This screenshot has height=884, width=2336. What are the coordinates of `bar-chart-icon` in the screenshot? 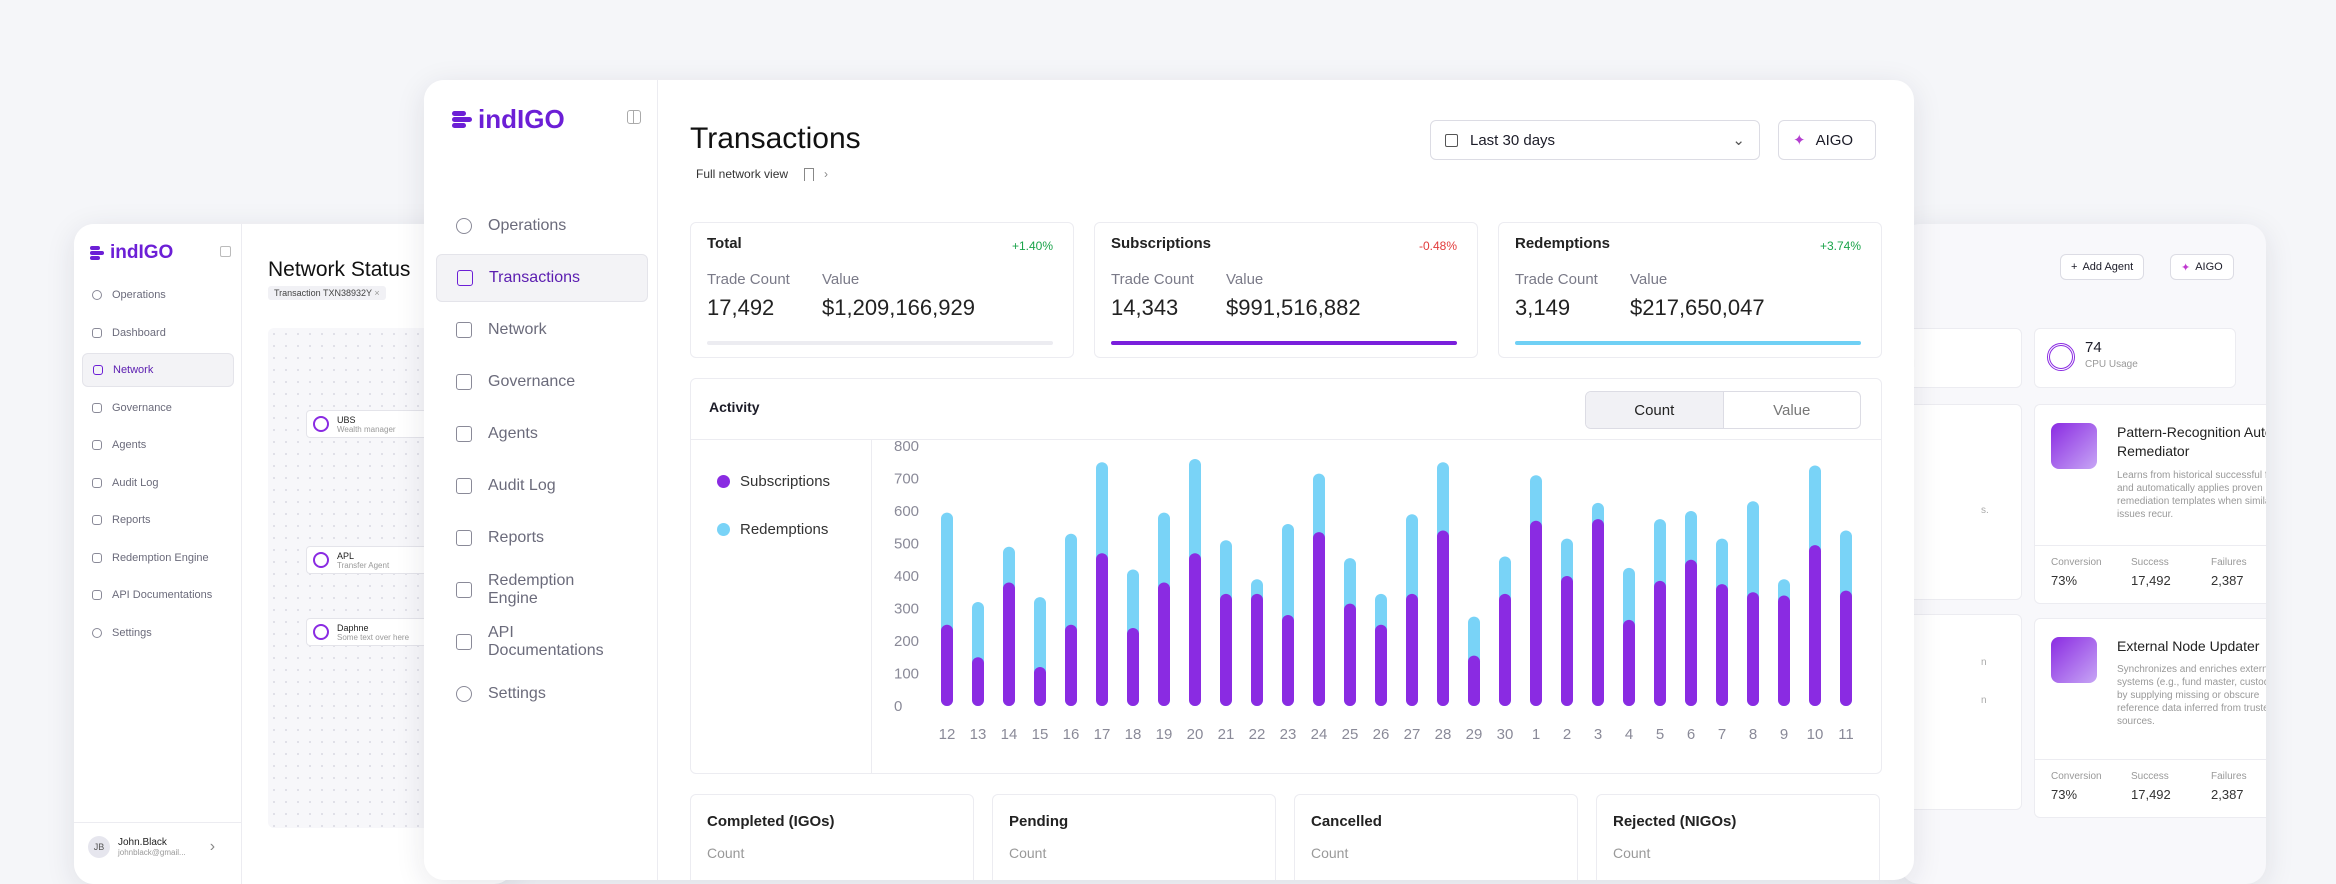 It's located at (465, 278).